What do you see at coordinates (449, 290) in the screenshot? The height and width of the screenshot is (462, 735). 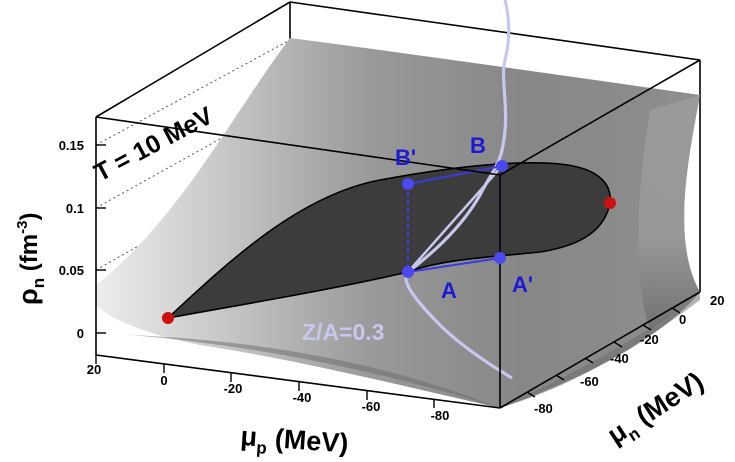 I see `label-a: A` at bounding box center [449, 290].